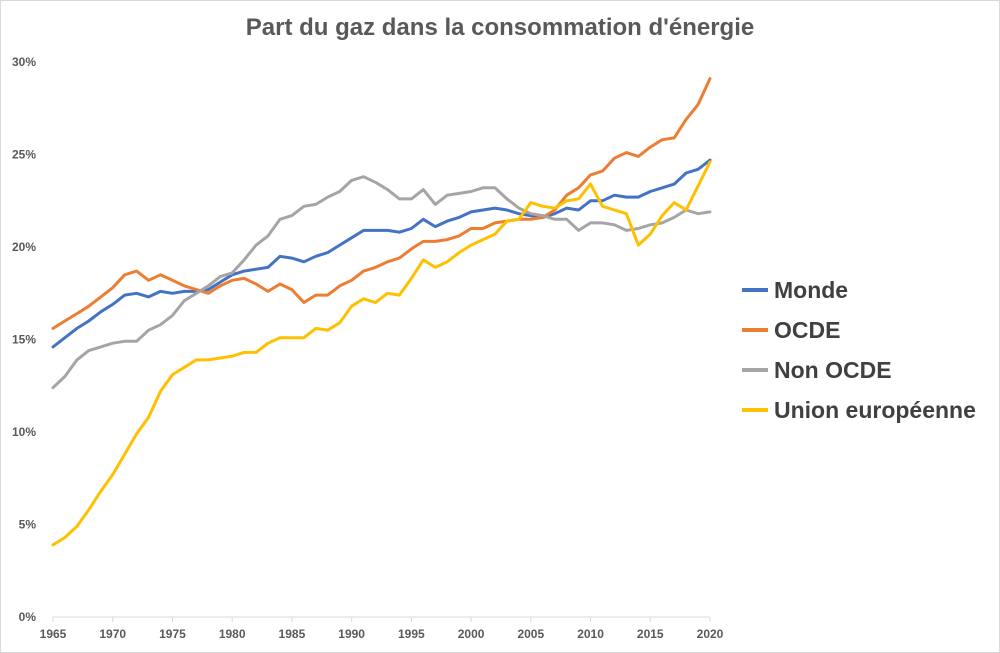 This screenshot has width=1000, height=653. Describe the element at coordinates (833, 369) in the screenshot. I see `legend-label: Non OCDE` at that location.